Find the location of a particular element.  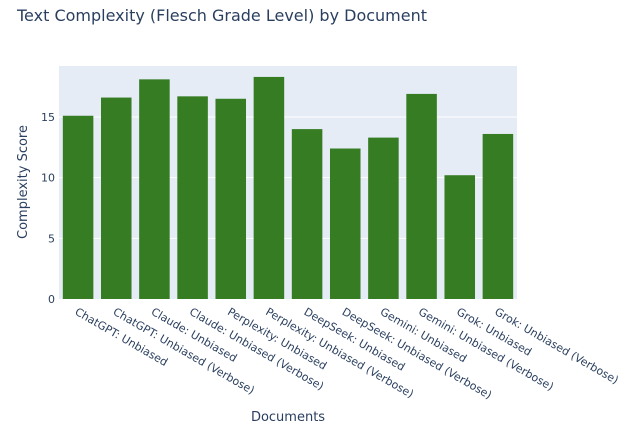

x-axis-title: Documents is located at coordinates (288, 417).